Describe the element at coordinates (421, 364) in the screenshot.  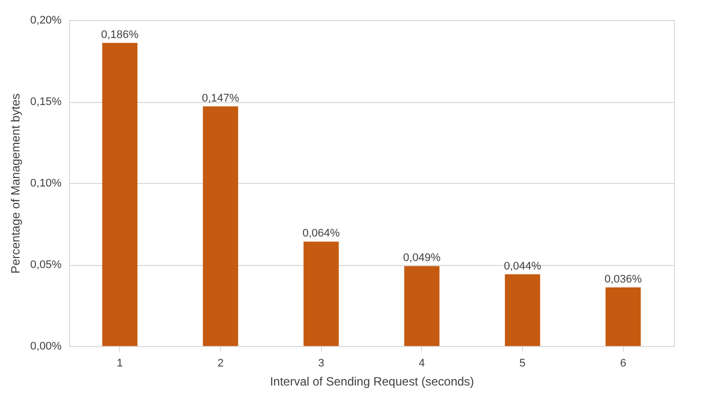
I see `x-tick-label: 4` at that location.